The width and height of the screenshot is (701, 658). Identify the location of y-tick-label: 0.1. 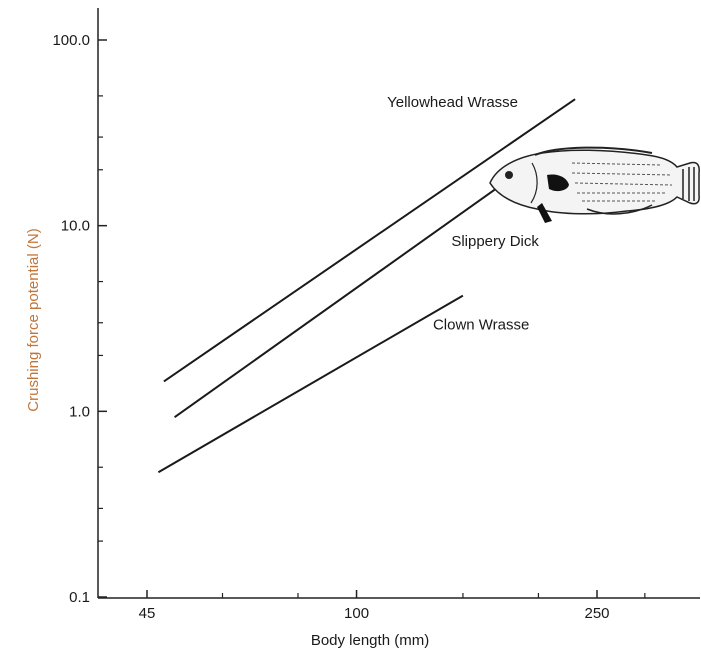
(79, 597).